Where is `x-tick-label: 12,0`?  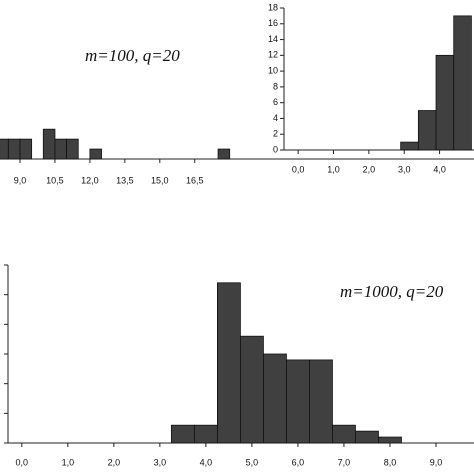
x-tick-label: 12,0 is located at coordinates (90, 180).